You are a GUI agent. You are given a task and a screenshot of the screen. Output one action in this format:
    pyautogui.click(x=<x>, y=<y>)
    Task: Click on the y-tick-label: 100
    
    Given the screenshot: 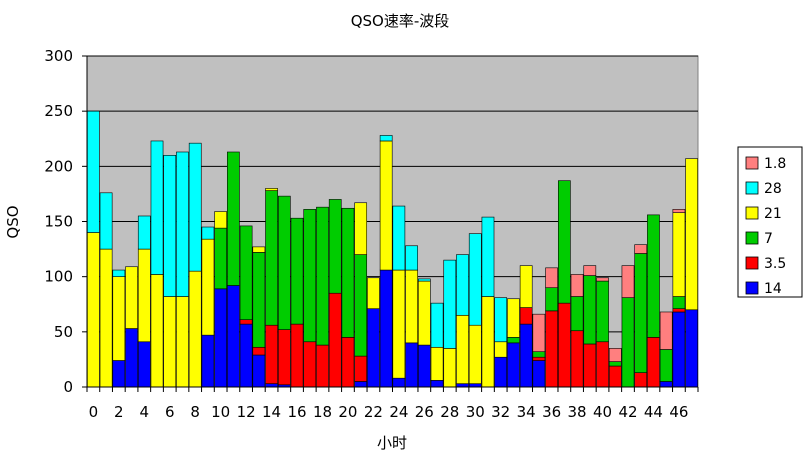 What is the action you would take?
    pyautogui.click(x=58, y=277)
    